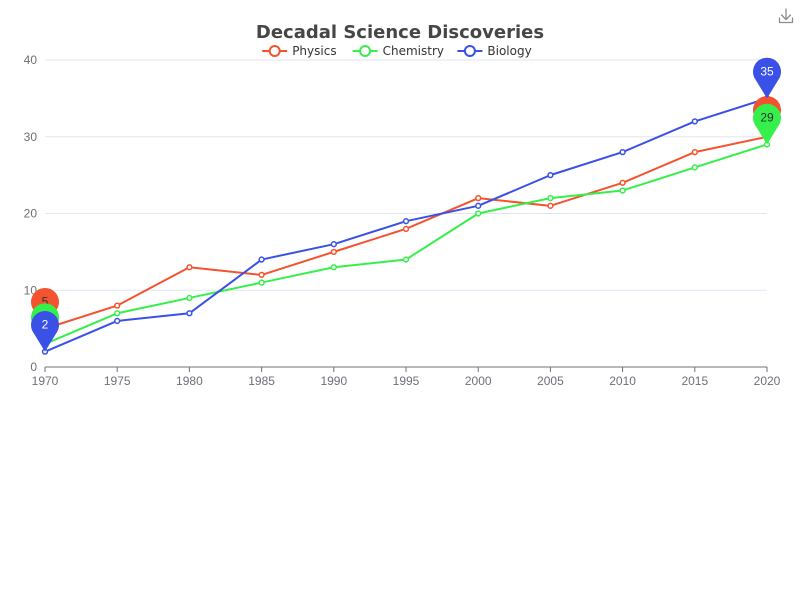 The image size is (800, 600). I want to click on mark-point-pin: 2, so click(45, 331).